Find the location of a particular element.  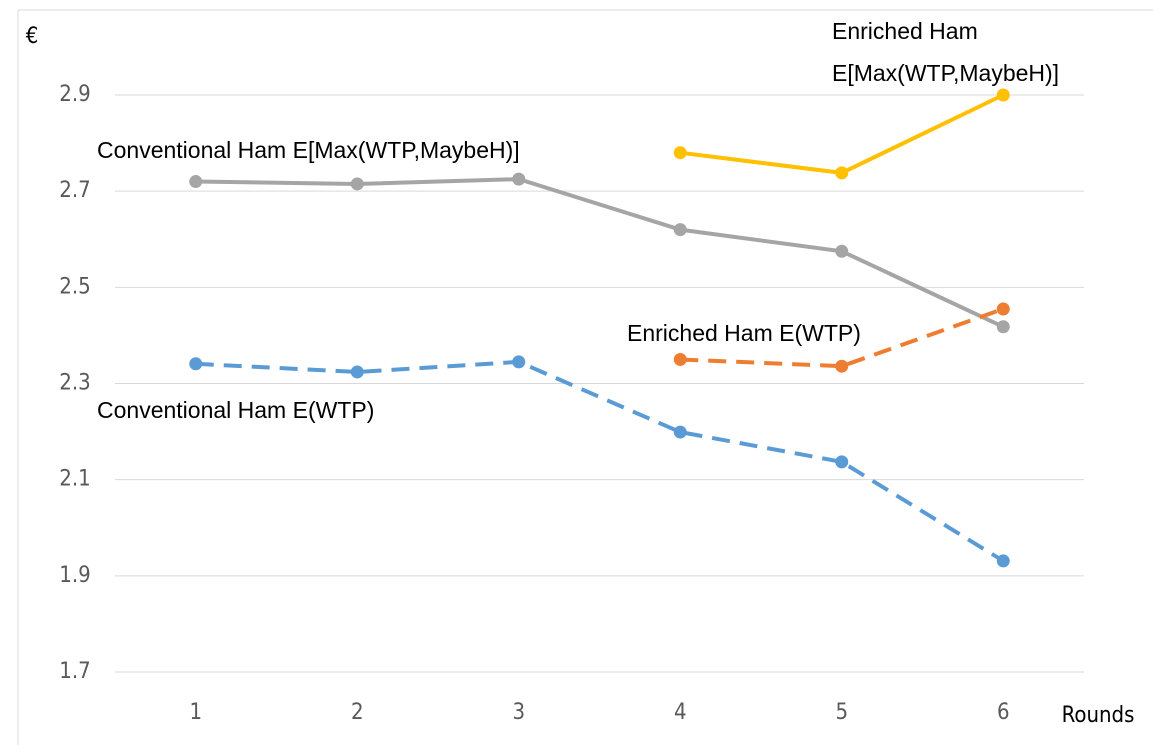

x-tick-label: 3 is located at coordinates (518, 712).